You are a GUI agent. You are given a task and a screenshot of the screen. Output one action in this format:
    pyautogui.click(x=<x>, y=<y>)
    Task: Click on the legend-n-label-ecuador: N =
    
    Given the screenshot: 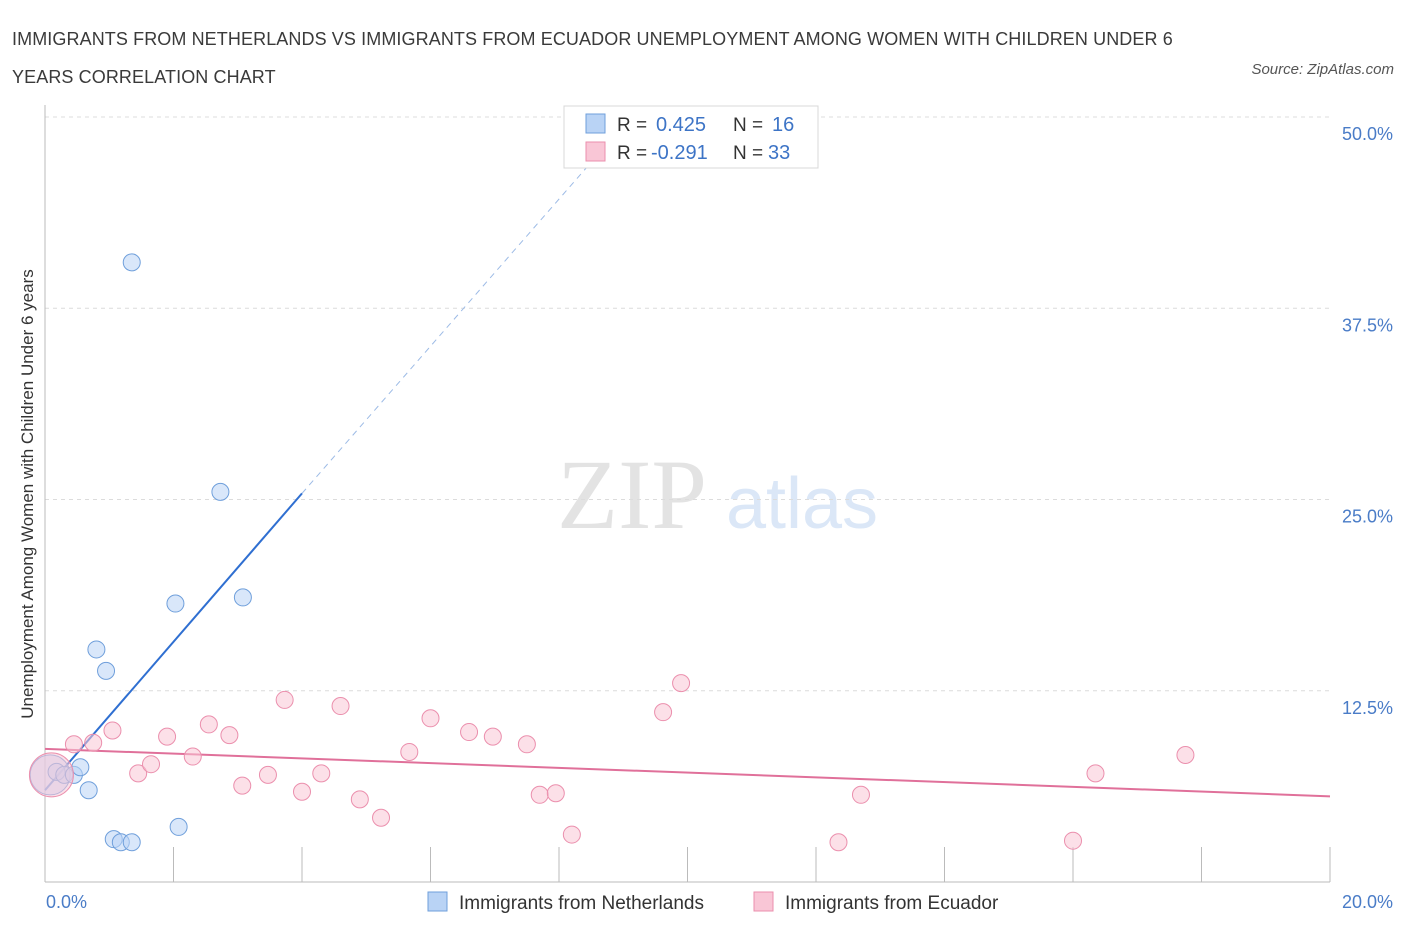 What is the action you would take?
    pyautogui.click(x=748, y=153)
    